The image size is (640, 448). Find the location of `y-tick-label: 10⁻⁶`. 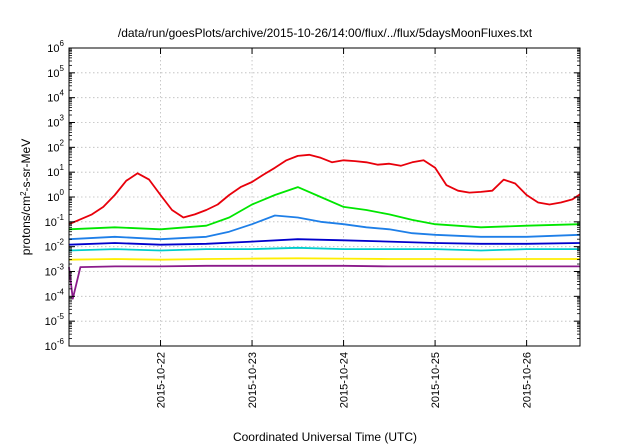

y-tick-label: 10⁻⁶ is located at coordinates (55, 345).